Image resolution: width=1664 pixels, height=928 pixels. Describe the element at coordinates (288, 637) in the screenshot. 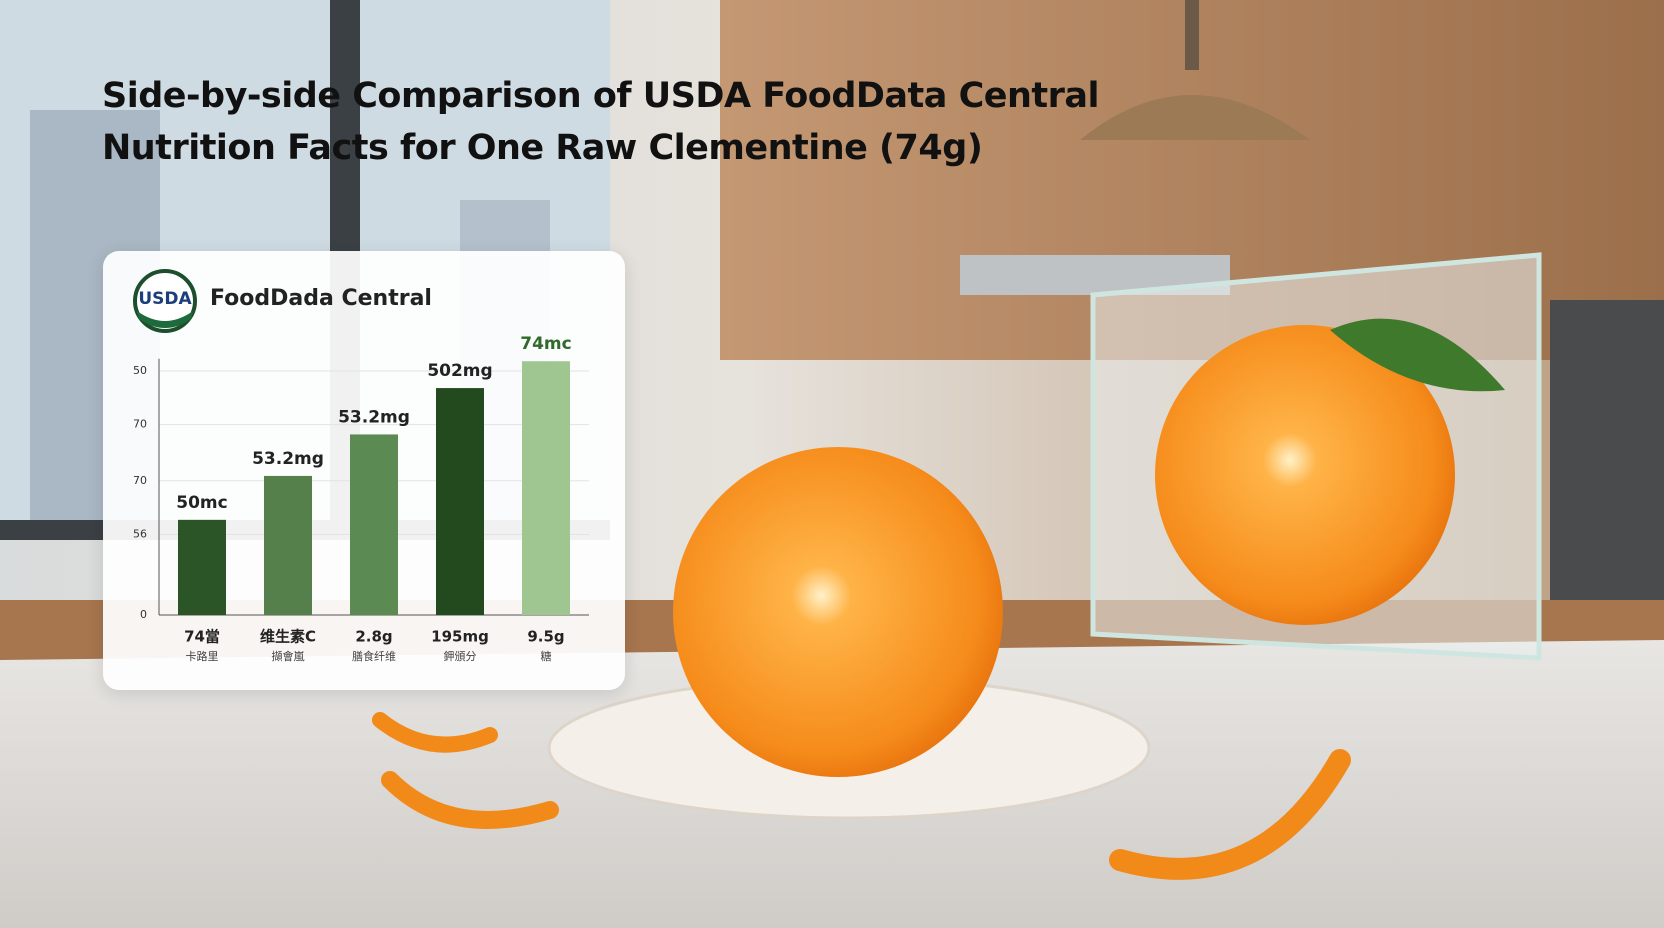

I see `x-tick-label: 维生素C` at that location.